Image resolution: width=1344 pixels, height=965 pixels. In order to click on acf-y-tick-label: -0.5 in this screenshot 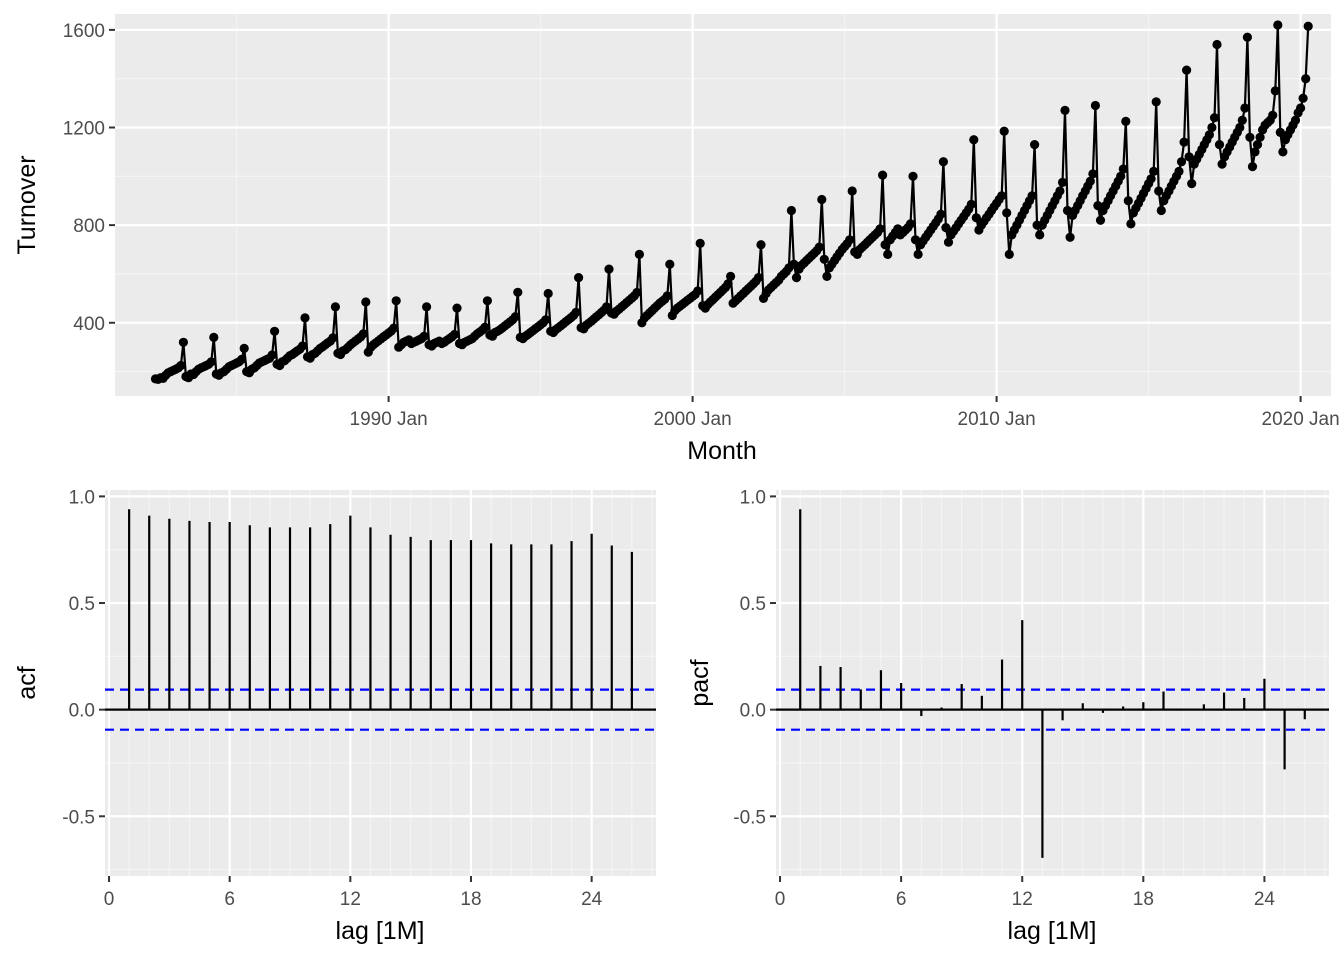, I will do `click(78, 817)`.